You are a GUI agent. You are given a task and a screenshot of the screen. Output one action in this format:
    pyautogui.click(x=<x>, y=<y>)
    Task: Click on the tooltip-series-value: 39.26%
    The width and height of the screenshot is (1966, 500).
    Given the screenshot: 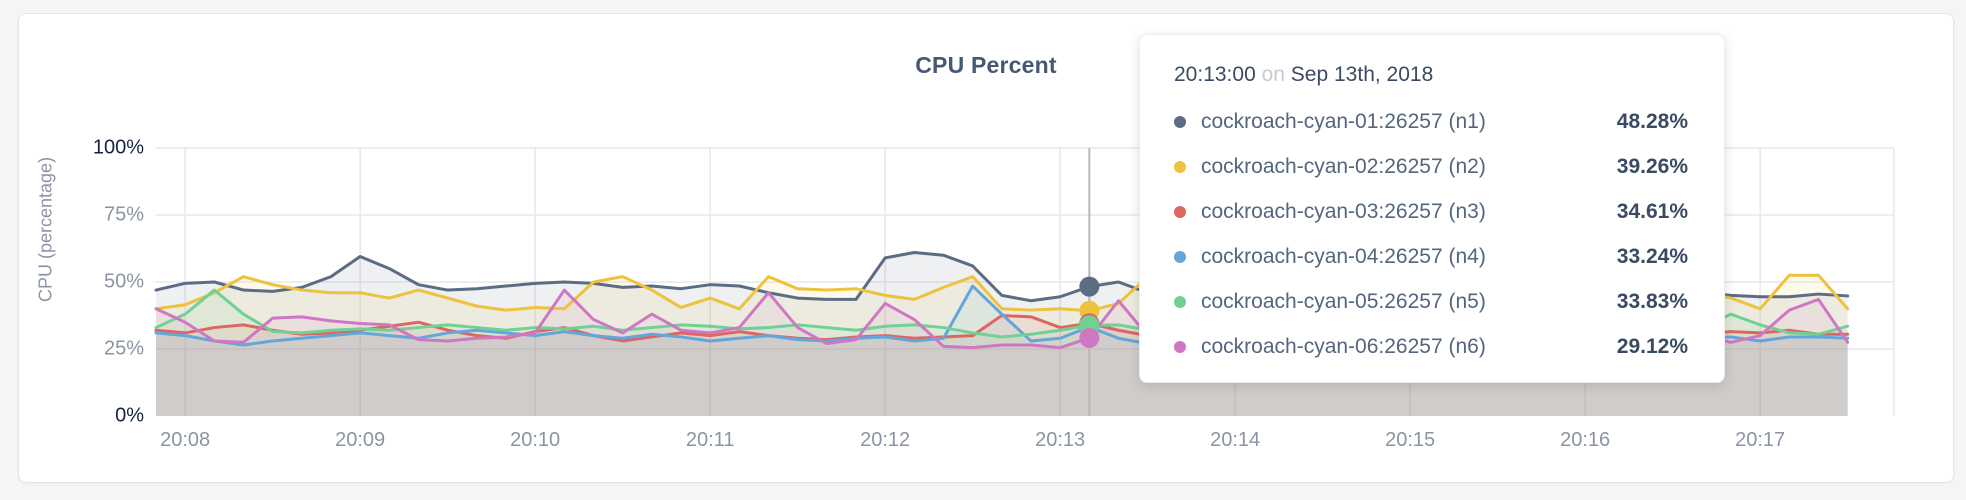 What is the action you would take?
    pyautogui.click(x=1652, y=166)
    